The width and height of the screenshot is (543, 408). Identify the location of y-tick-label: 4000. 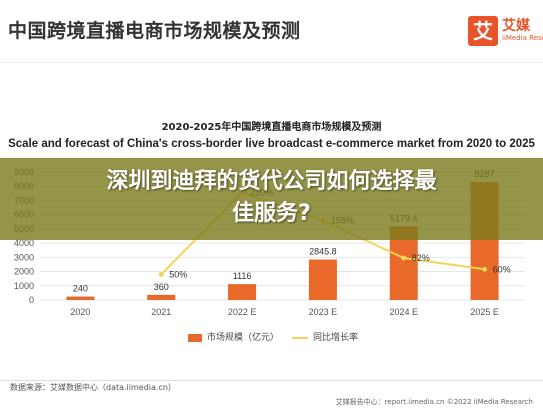
(24, 243).